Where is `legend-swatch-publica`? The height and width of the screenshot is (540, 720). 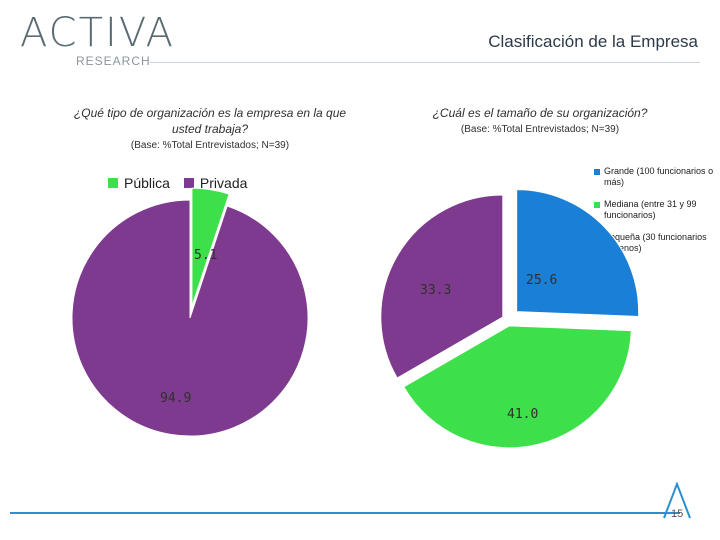
legend-swatch-publica is located at coordinates (113, 183).